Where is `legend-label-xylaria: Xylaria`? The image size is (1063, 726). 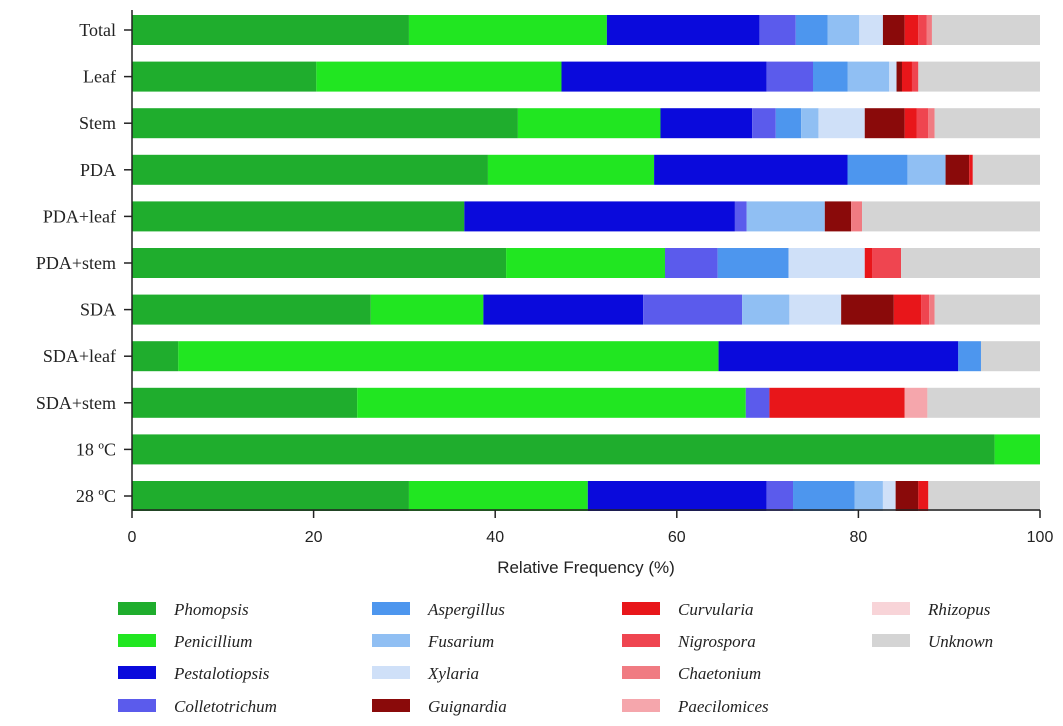 legend-label-xylaria: Xylaria is located at coordinates (453, 673).